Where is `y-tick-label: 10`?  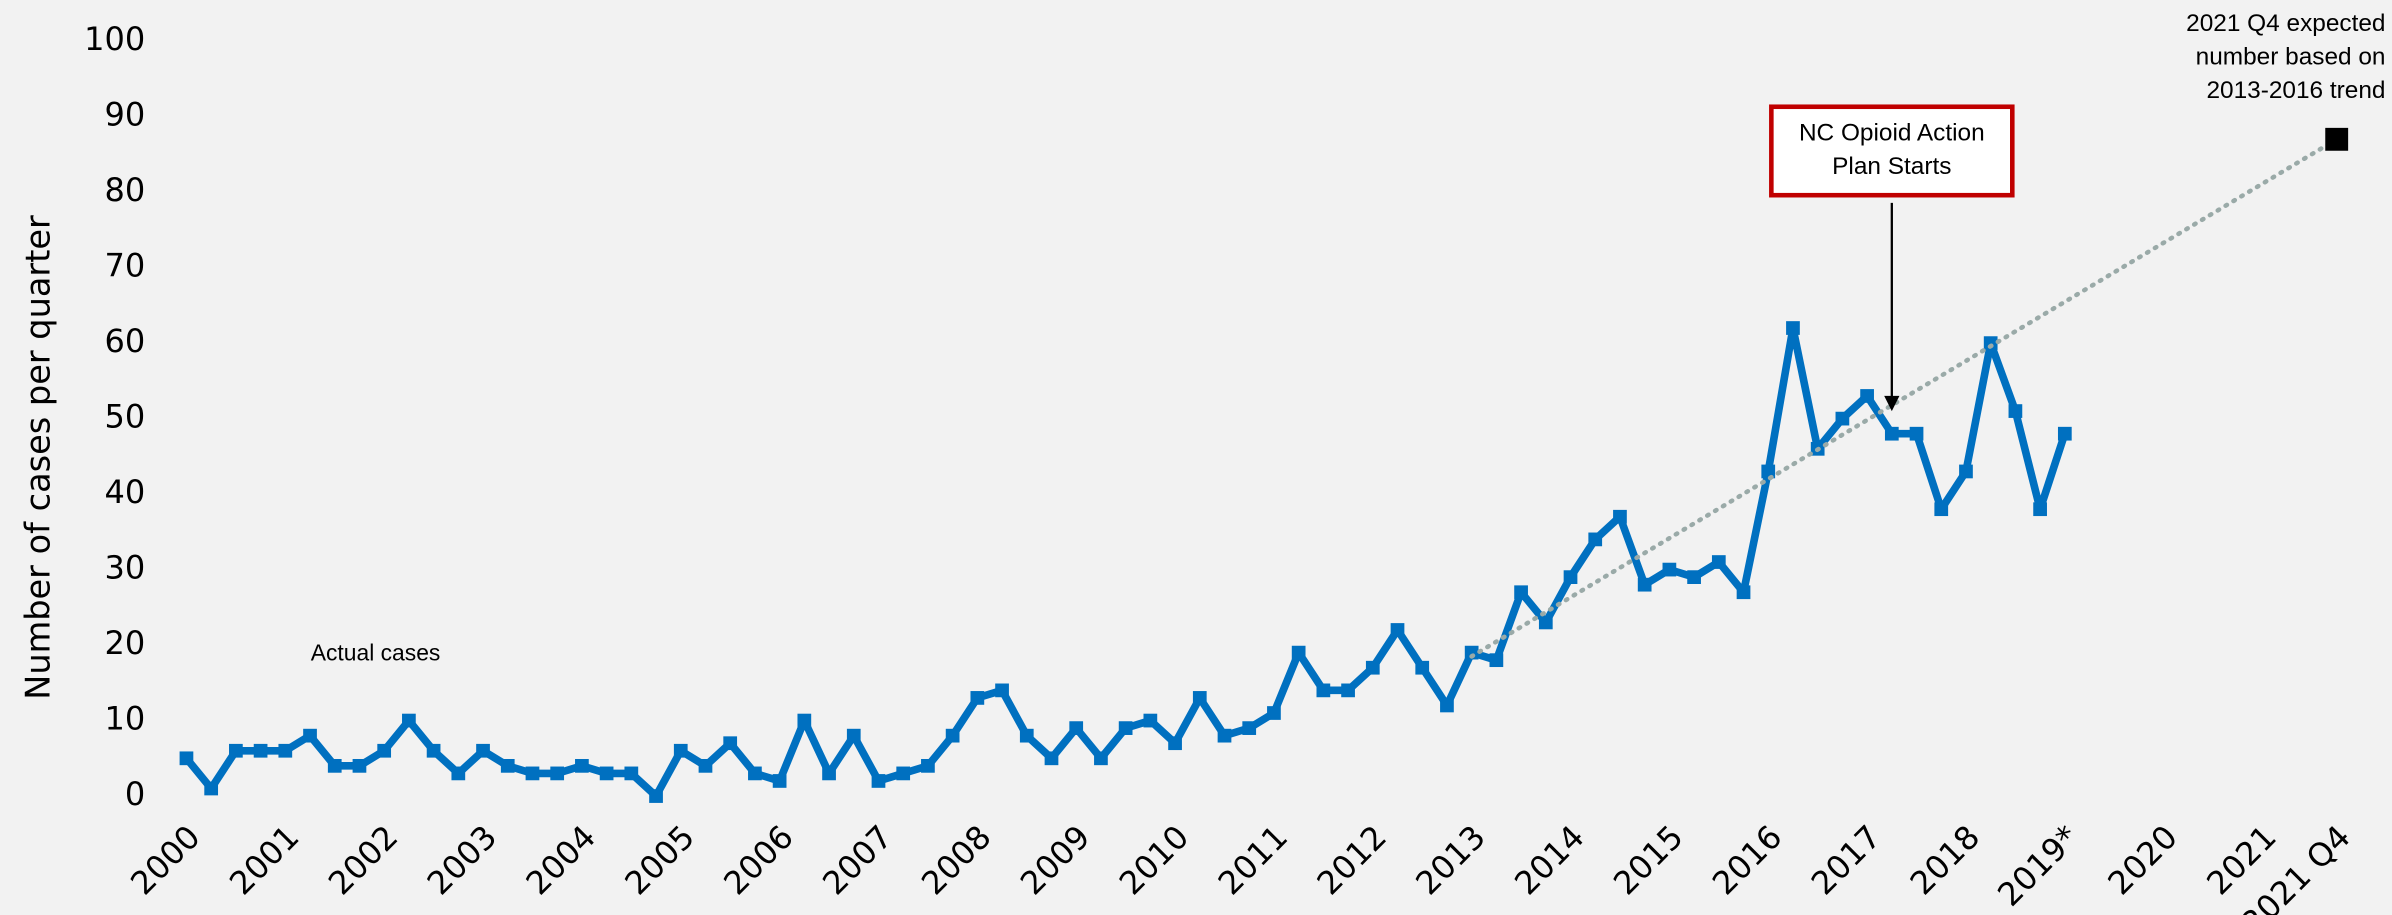
y-tick-label: 10 is located at coordinates (125, 719).